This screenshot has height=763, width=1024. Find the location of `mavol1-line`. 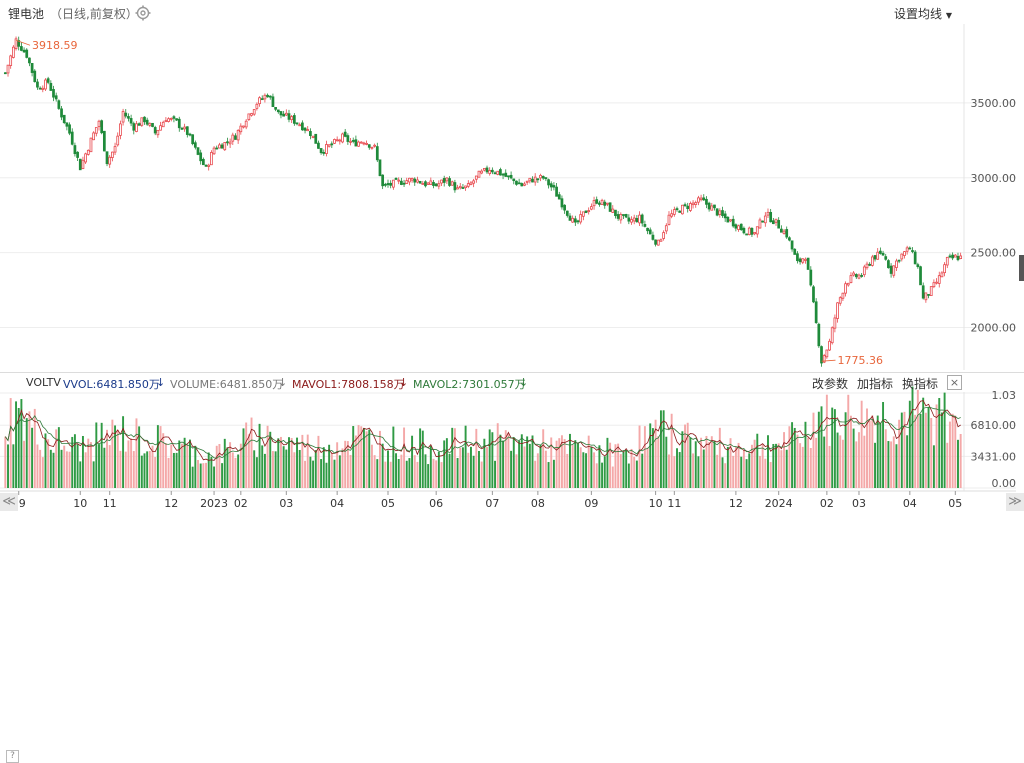

mavol1-line is located at coordinates (482, 430).